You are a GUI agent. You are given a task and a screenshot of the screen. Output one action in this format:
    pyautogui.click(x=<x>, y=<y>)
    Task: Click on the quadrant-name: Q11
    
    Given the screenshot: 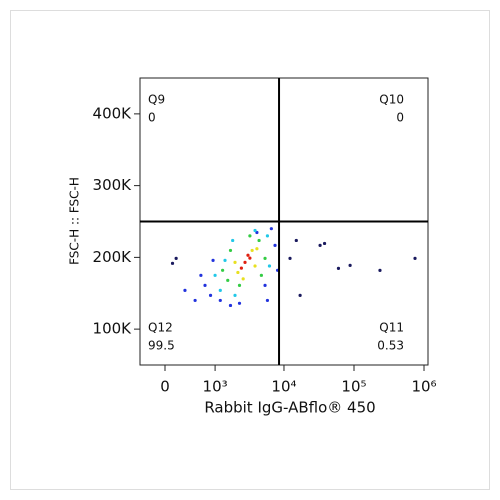 What is the action you would take?
    pyautogui.click(x=391, y=328)
    